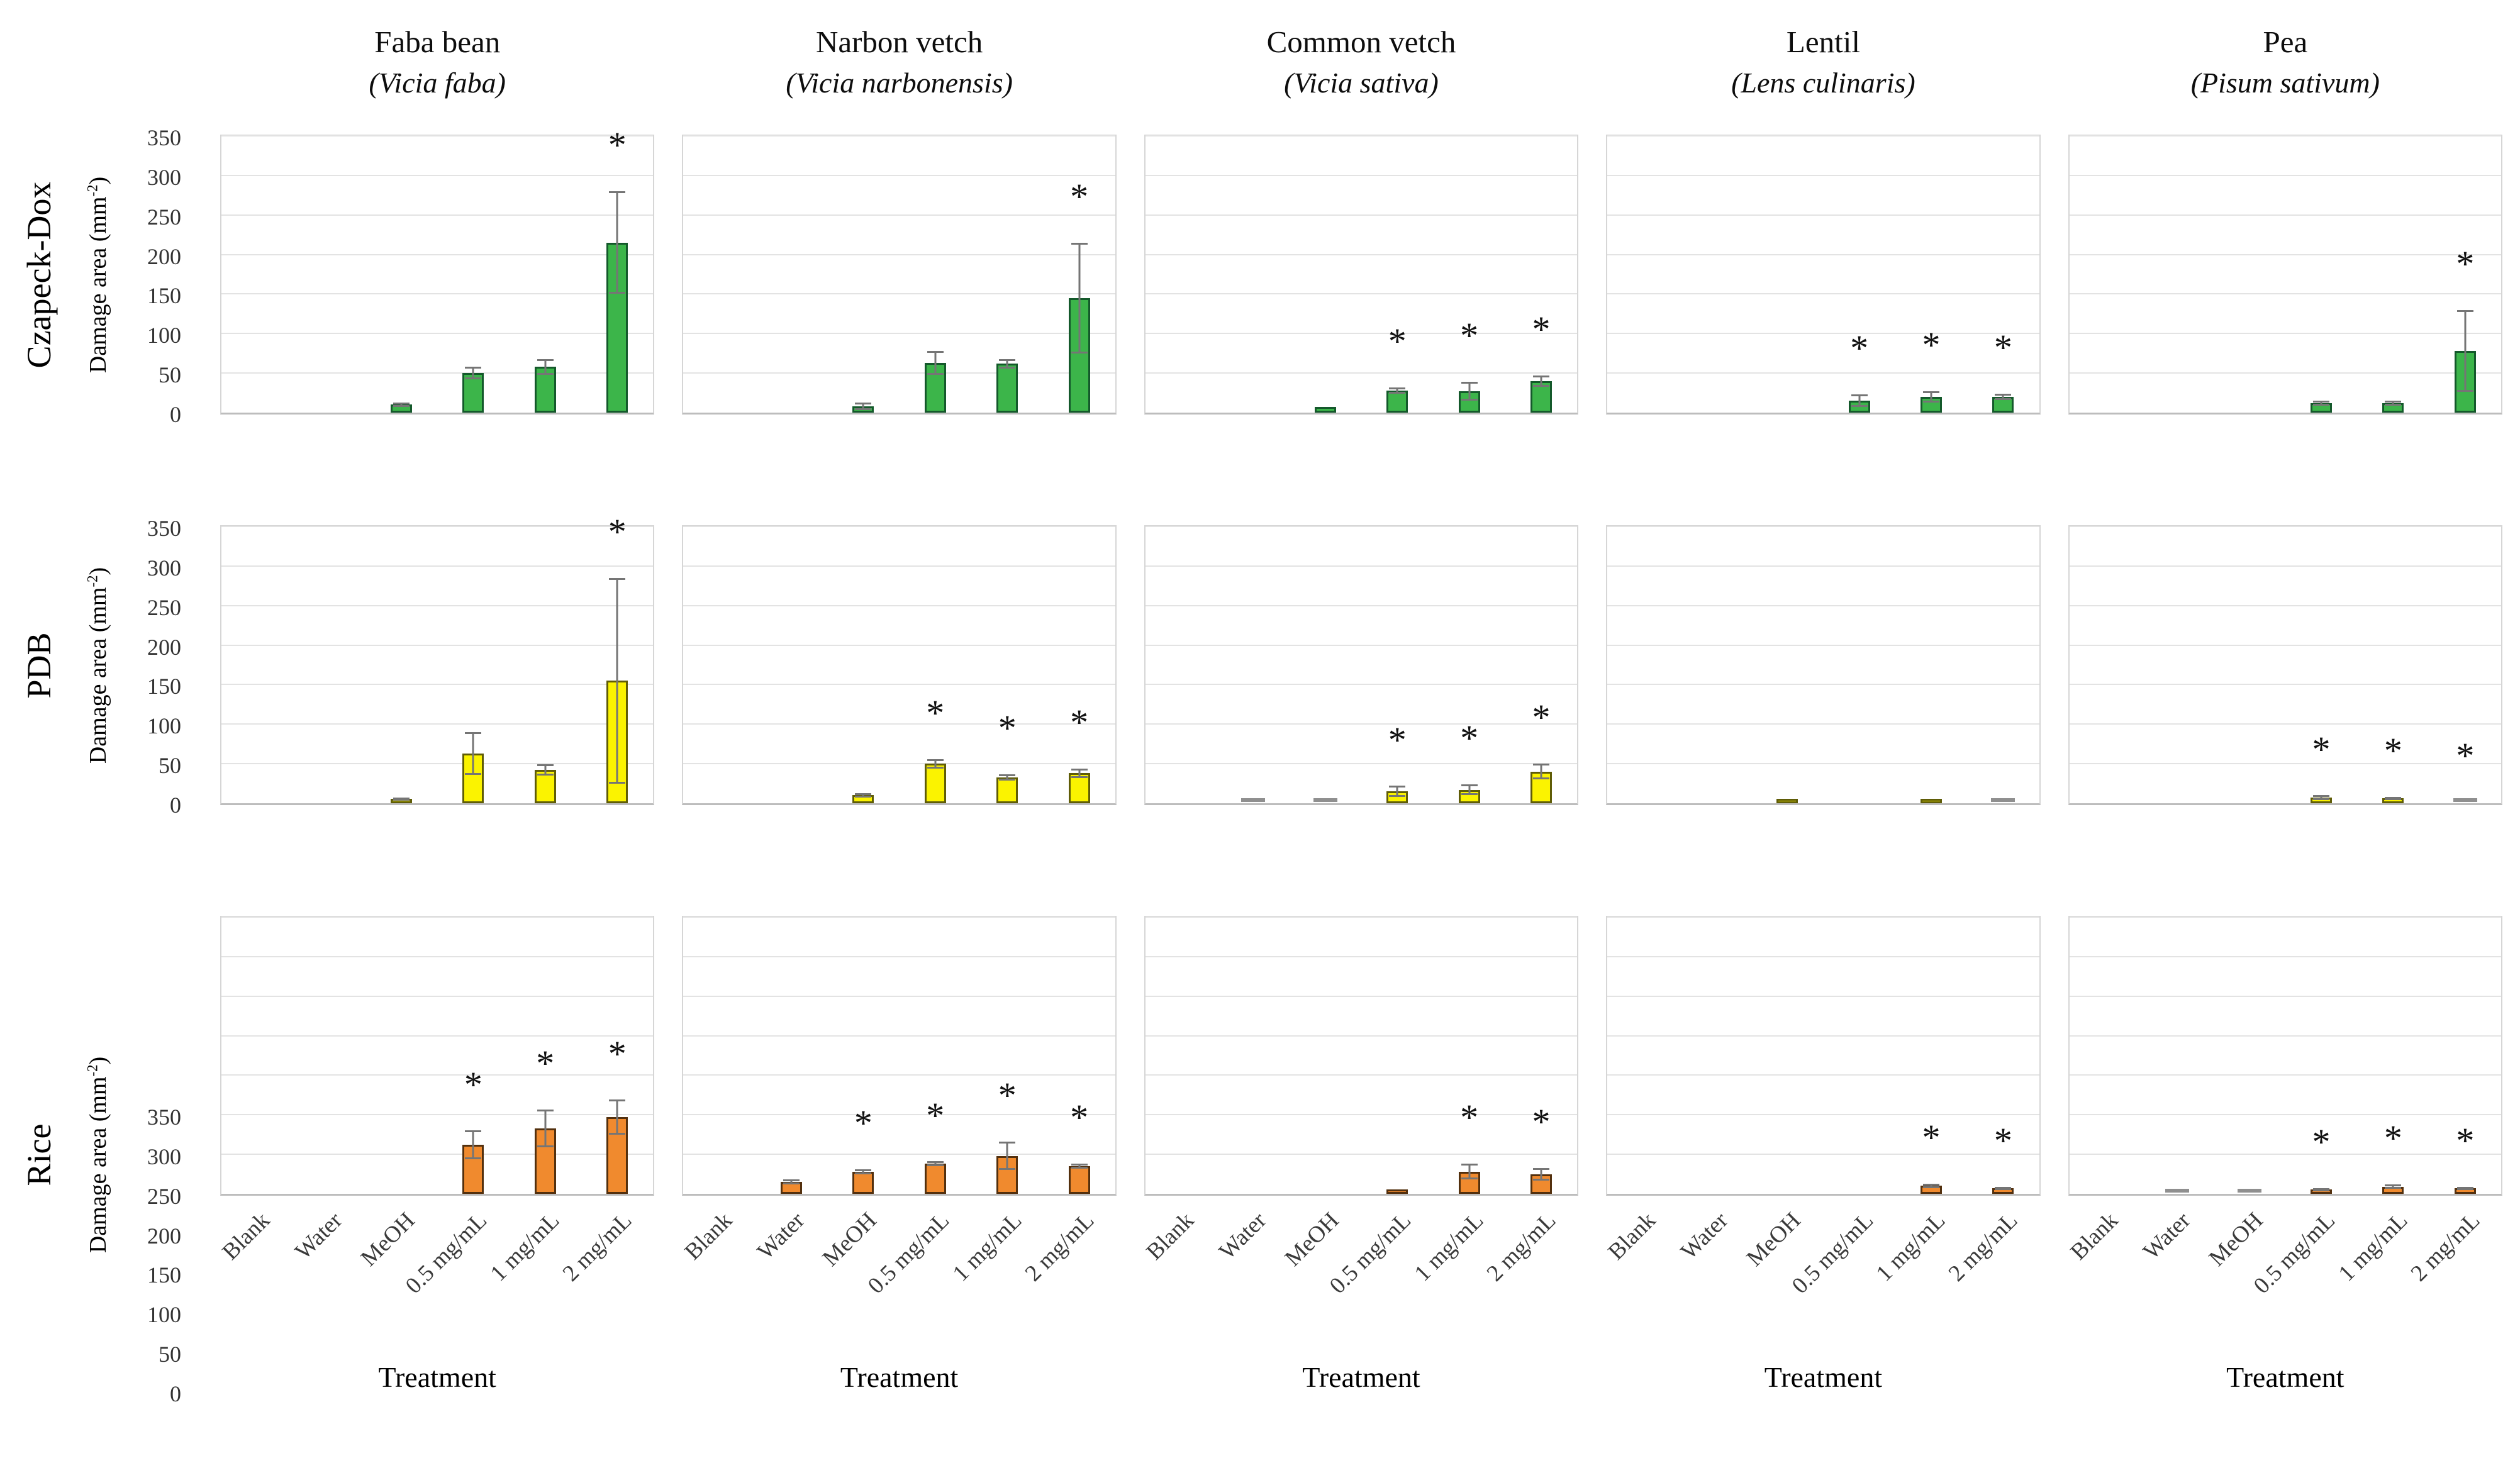  Describe the element at coordinates (1823, 83) in the screenshot. I see `column-title-species: (Lens culinaris)` at that location.